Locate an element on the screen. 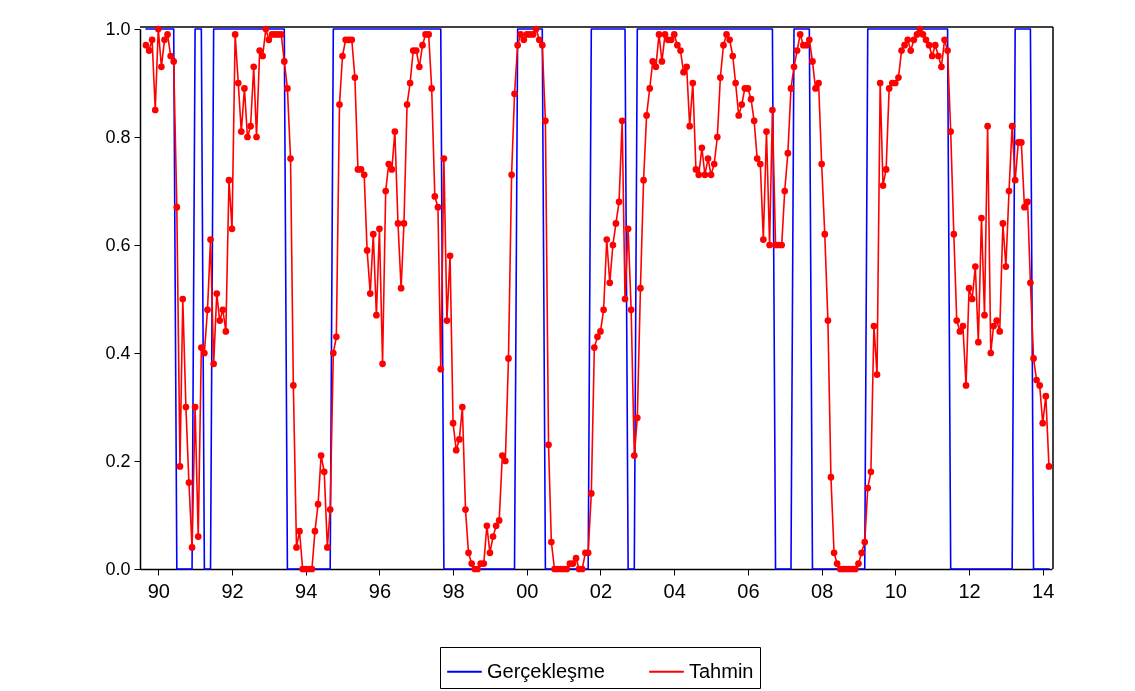 This screenshot has width=1135, height=691. y-tick-label: 0.2 is located at coordinates (118, 460).